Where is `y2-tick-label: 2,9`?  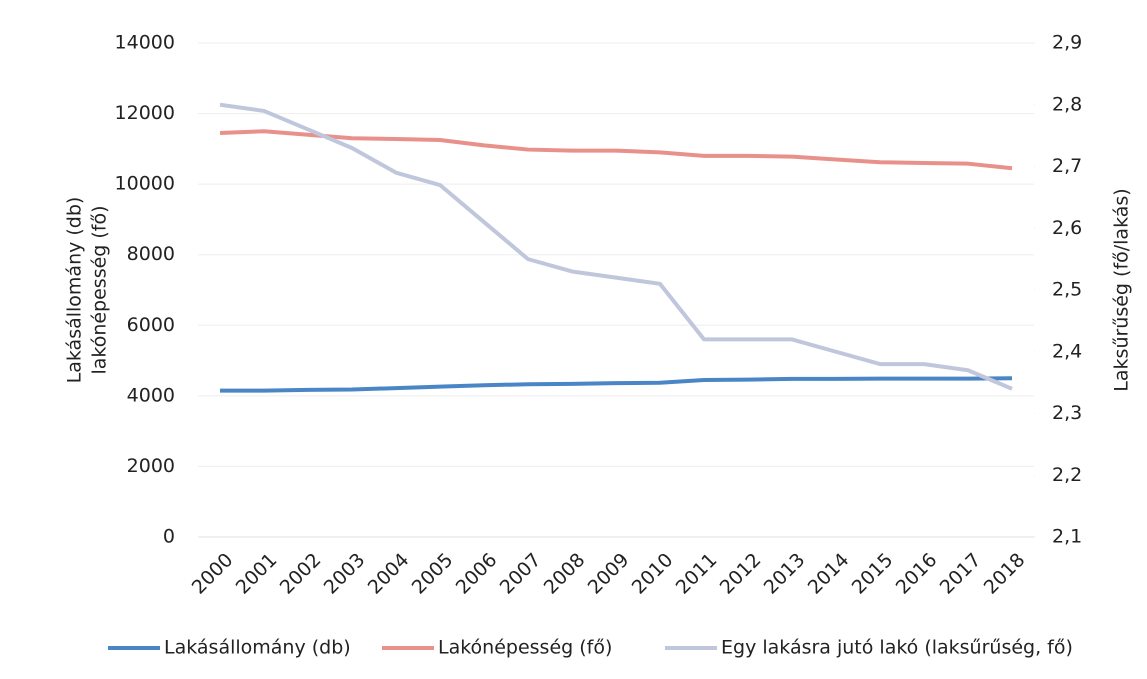
y2-tick-label: 2,9 is located at coordinates (1067, 43).